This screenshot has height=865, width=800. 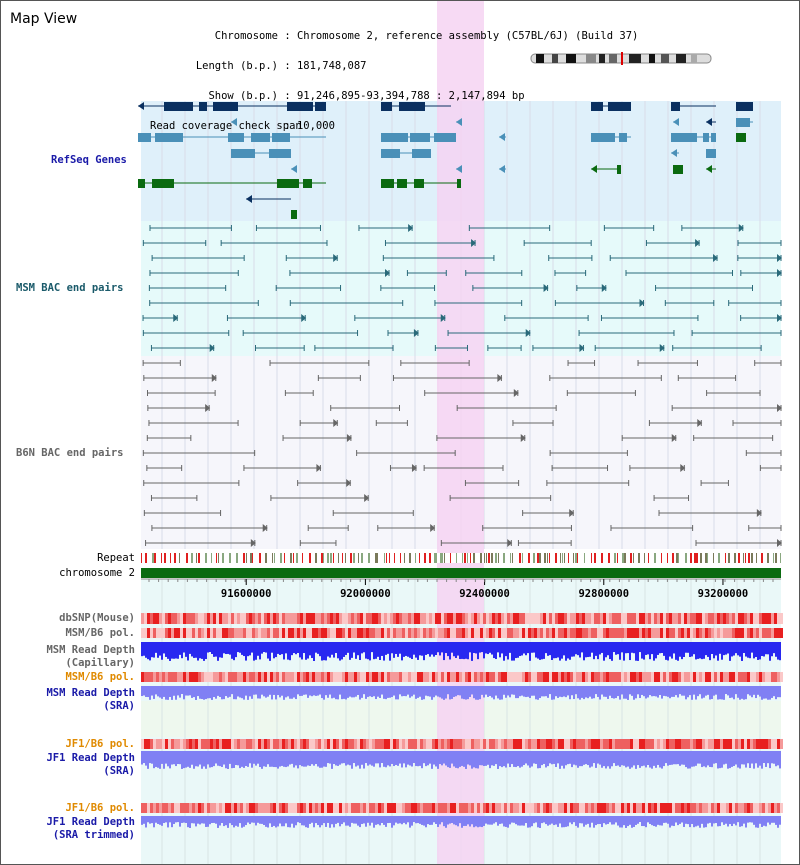 What do you see at coordinates (779, 273) in the screenshot?
I see `msm-bac-arrow` at bounding box center [779, 273].